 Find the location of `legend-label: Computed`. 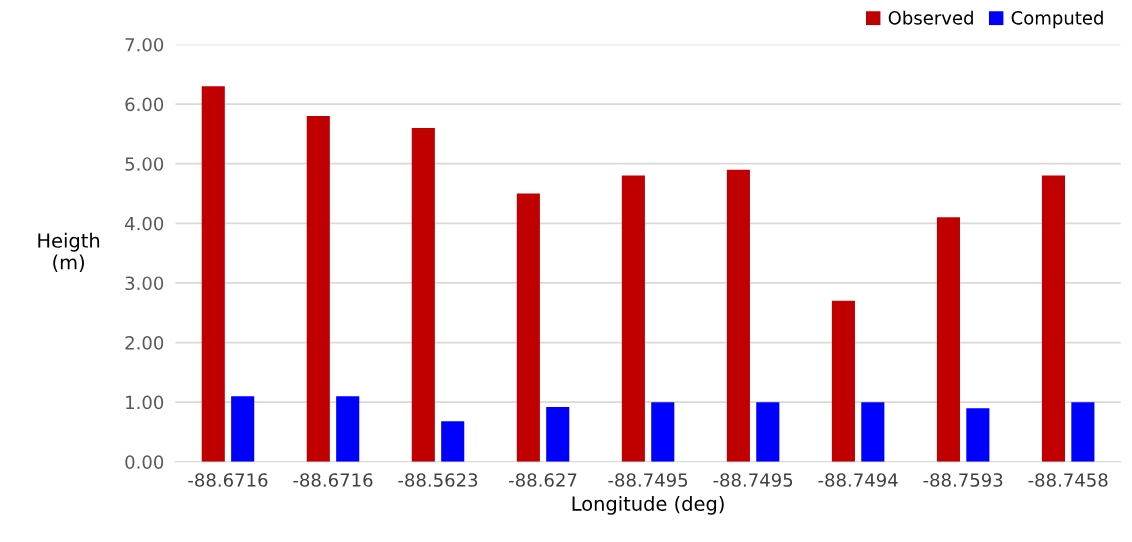

legend-label: Computed is located at coordinates (1057, 19).